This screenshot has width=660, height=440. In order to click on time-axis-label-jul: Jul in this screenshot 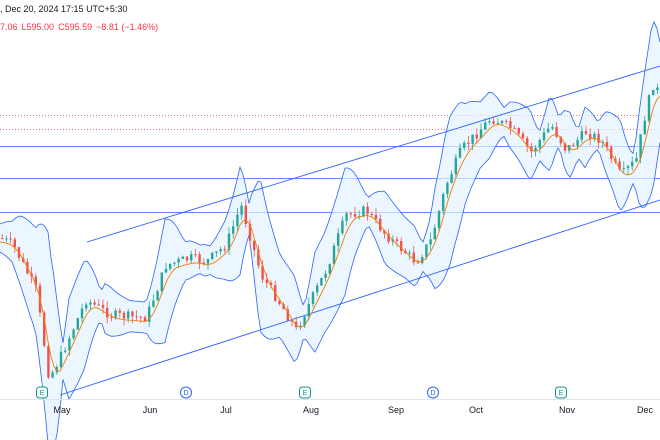, I will do `click(226, 410)`.